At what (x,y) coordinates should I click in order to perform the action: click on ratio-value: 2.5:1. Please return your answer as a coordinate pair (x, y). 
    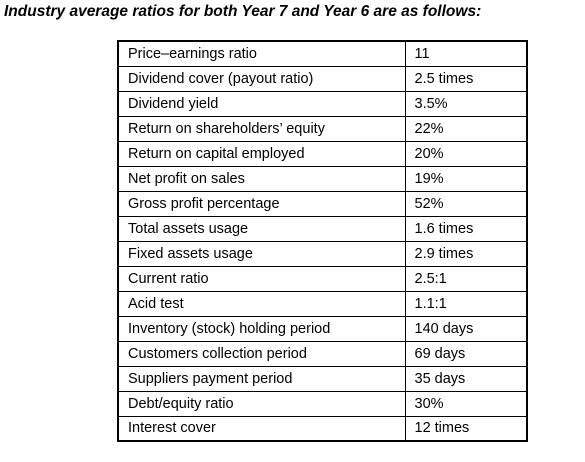
    Looking at the image, I should click on (466, 278).